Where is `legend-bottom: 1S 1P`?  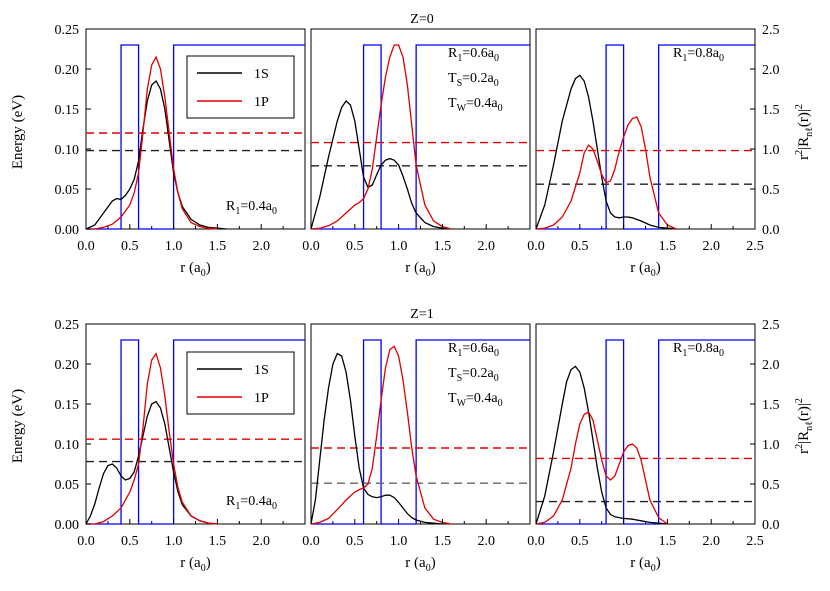 legend-bottom: 1S 1P is located at coordinates (240, 383).